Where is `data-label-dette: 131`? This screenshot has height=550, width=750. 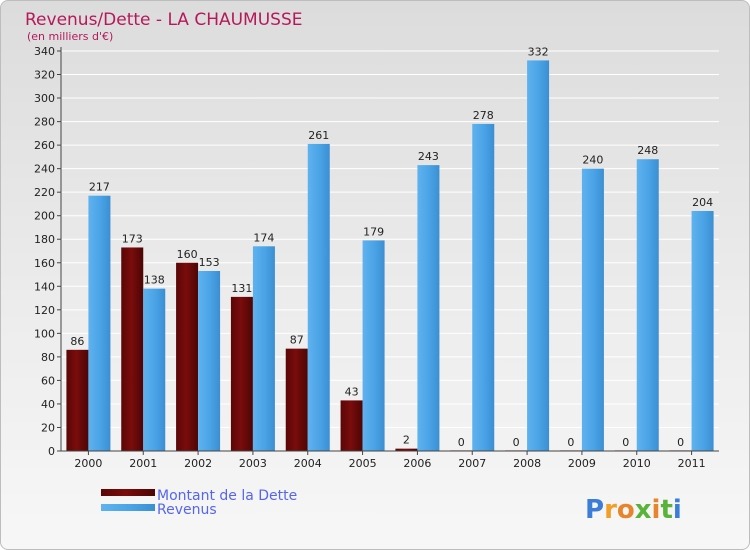
data-label-dette: 131 is located at coordinates (241, 288).